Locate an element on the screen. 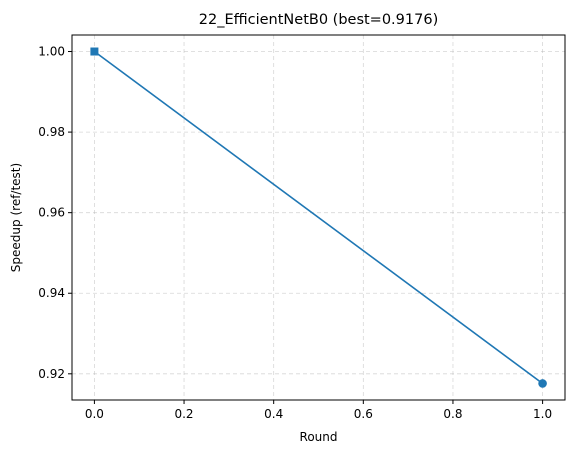 The height and width of the screenshot is (455, 576). y-tick-label: 0.94 is located at coordinates (51, 293).